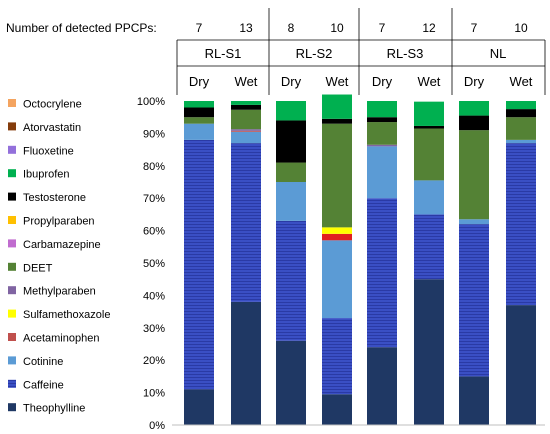 The width and height of the screenshot is (550, 434). Describe the element at coordinates (157, 426) in the screenshot. I see `y-tick-label: 0%` at that location.